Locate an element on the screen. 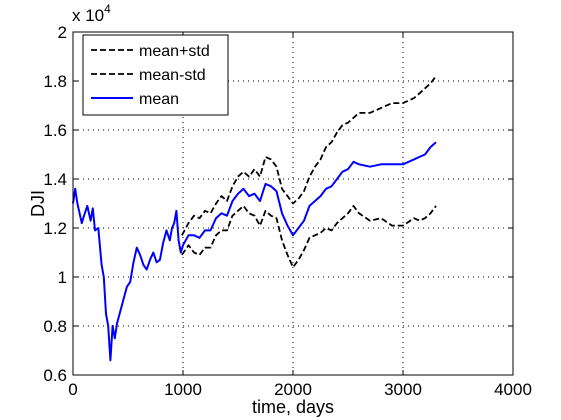 The image size is (561, 420). x-tick-label: 1000 is located at coordinates (183, 389).